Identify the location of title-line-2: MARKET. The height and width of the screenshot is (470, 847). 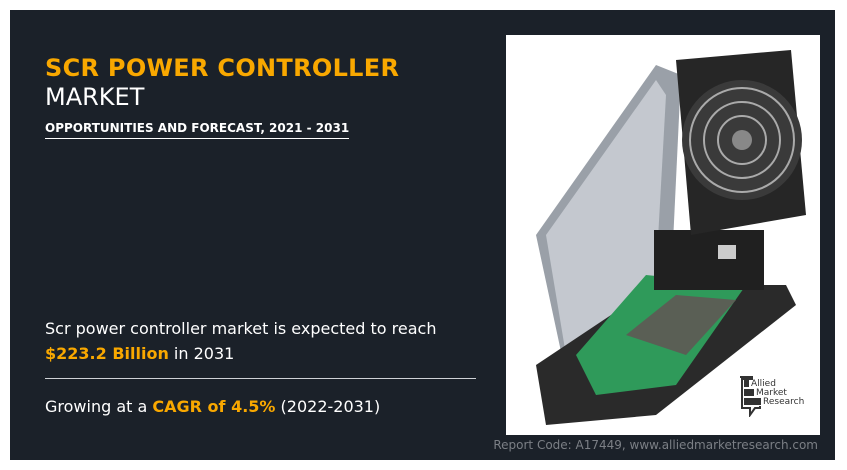
(95, 97).